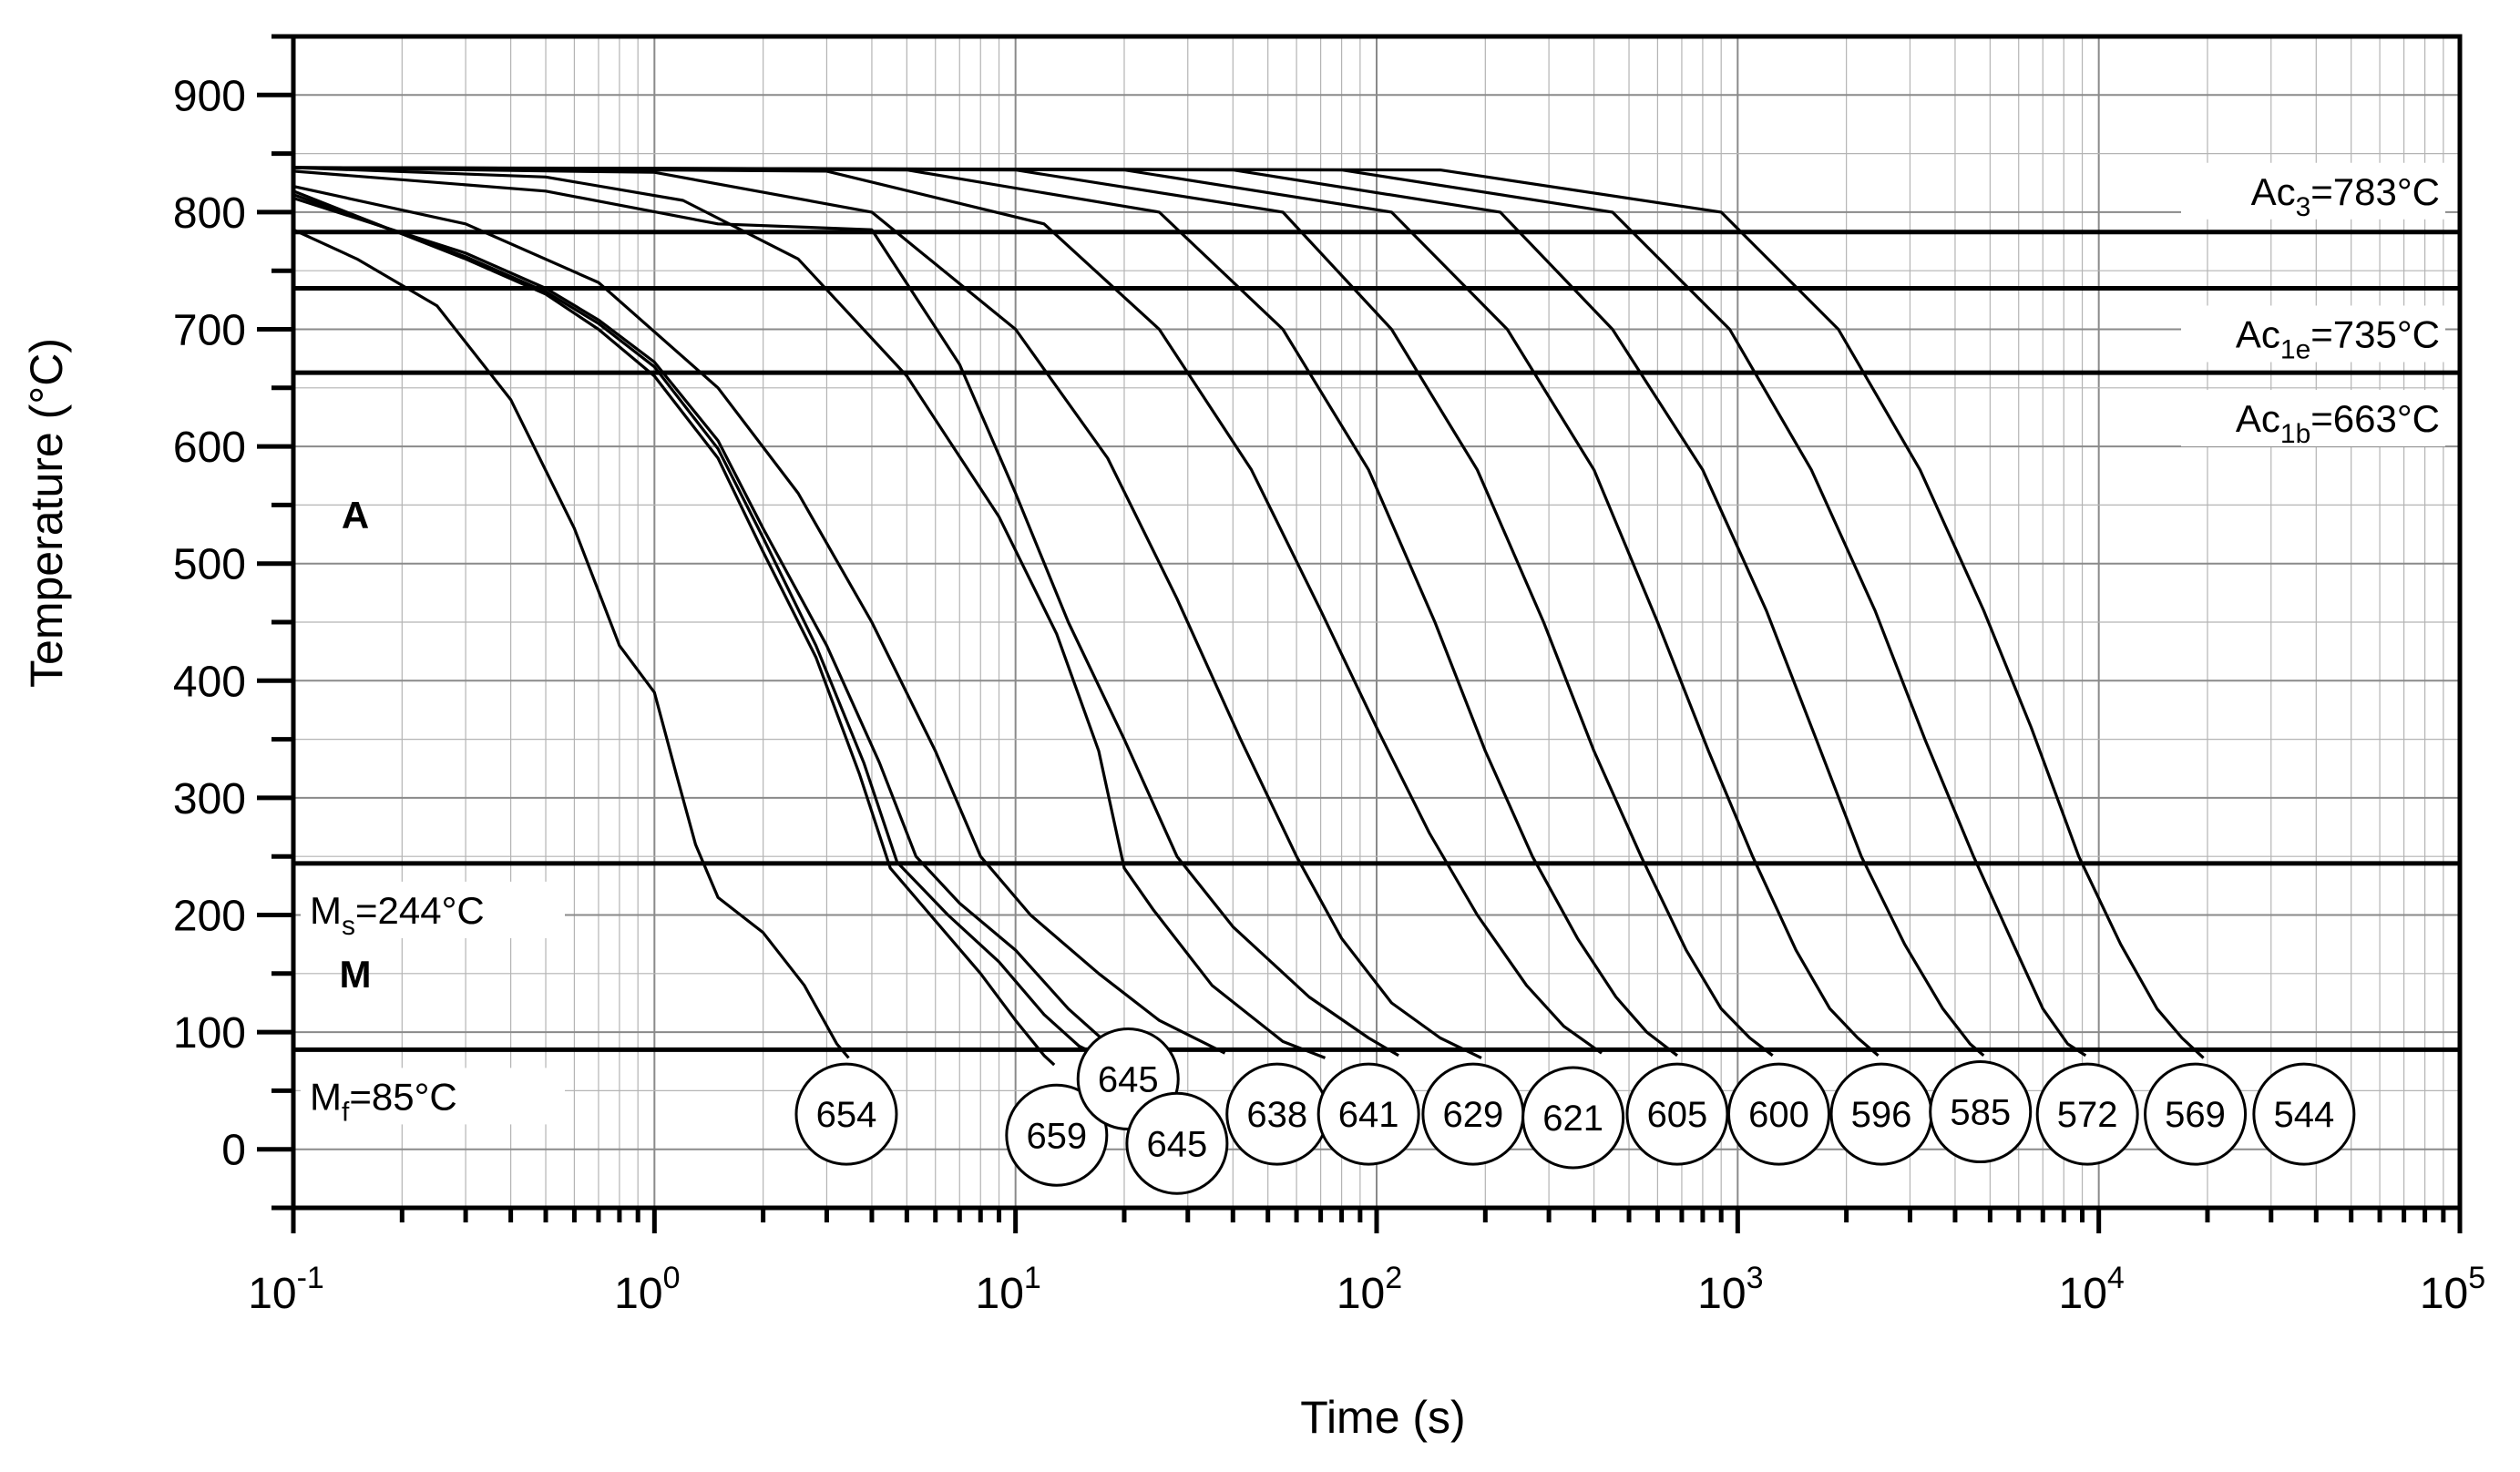 The height and width of the screenshot is (1472, 2520). Describe the element at coordinates (2092, 1289) in the screenshot. I see `x-tick-label: 10⁴` at that location.